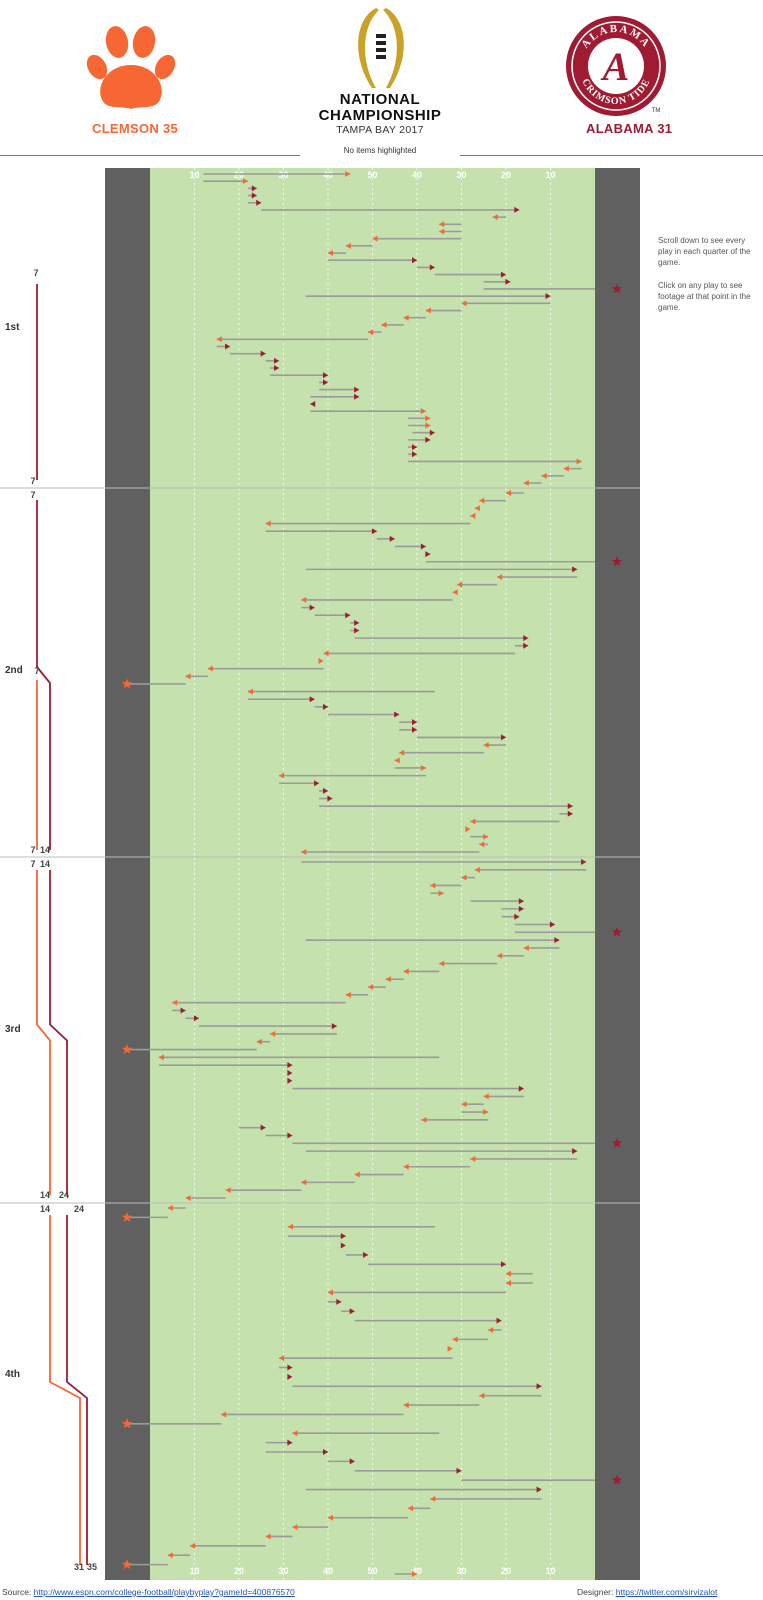 The image size is (763, 1600). Describe the element at coordinates (393, 48) in the screenshot. I see `trophy-right-arc` at that location.